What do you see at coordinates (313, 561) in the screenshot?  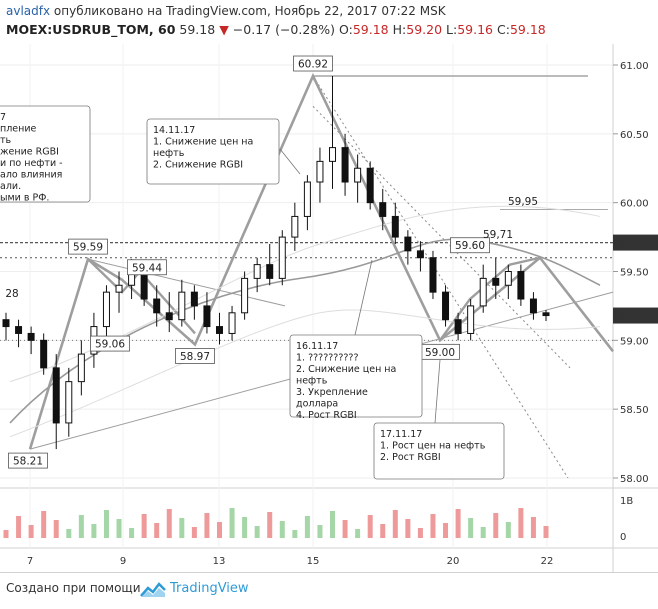 I see `x-tick-label: 15` at bounding box center [313, 561].